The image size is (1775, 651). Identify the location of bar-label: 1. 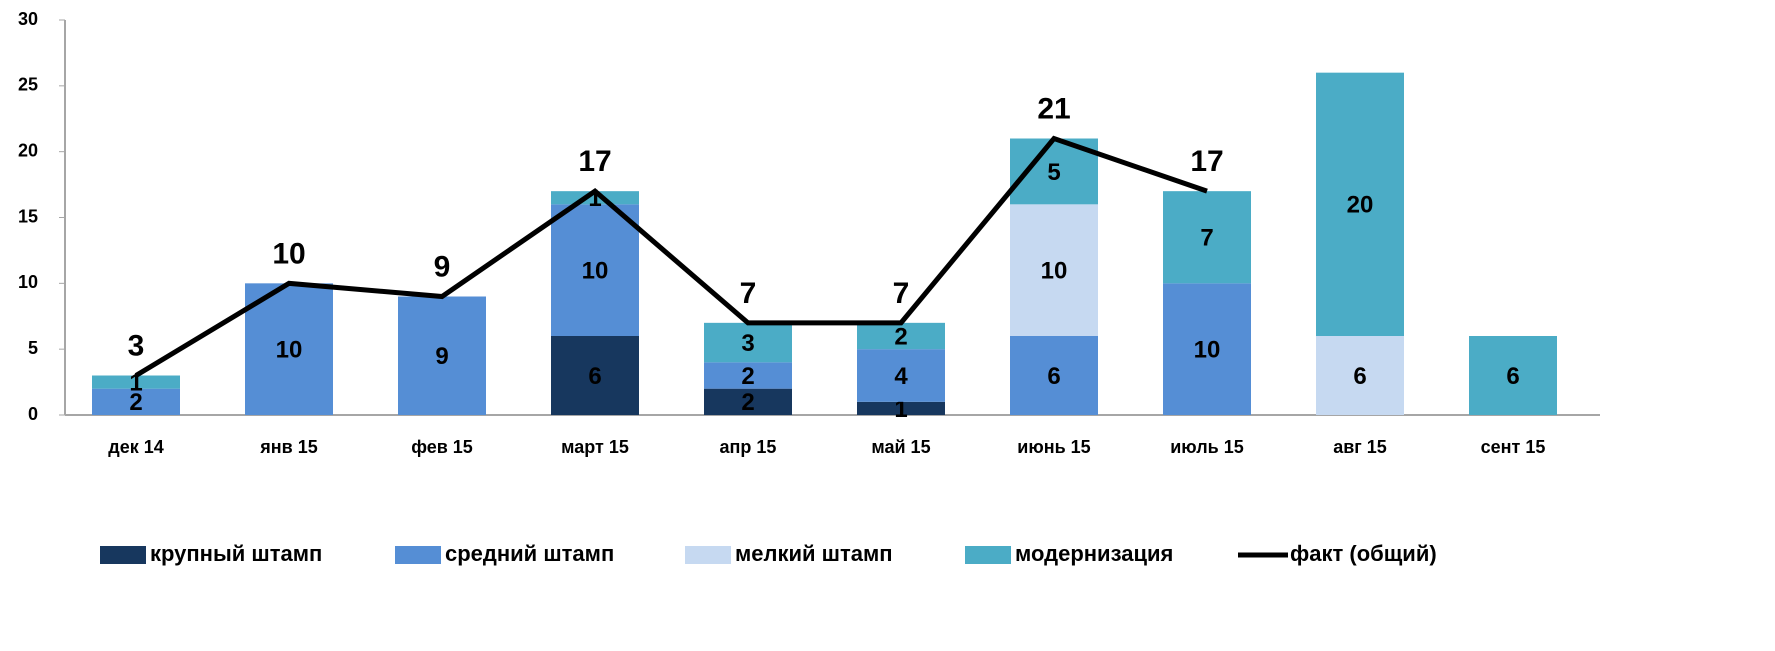
(900, 409).